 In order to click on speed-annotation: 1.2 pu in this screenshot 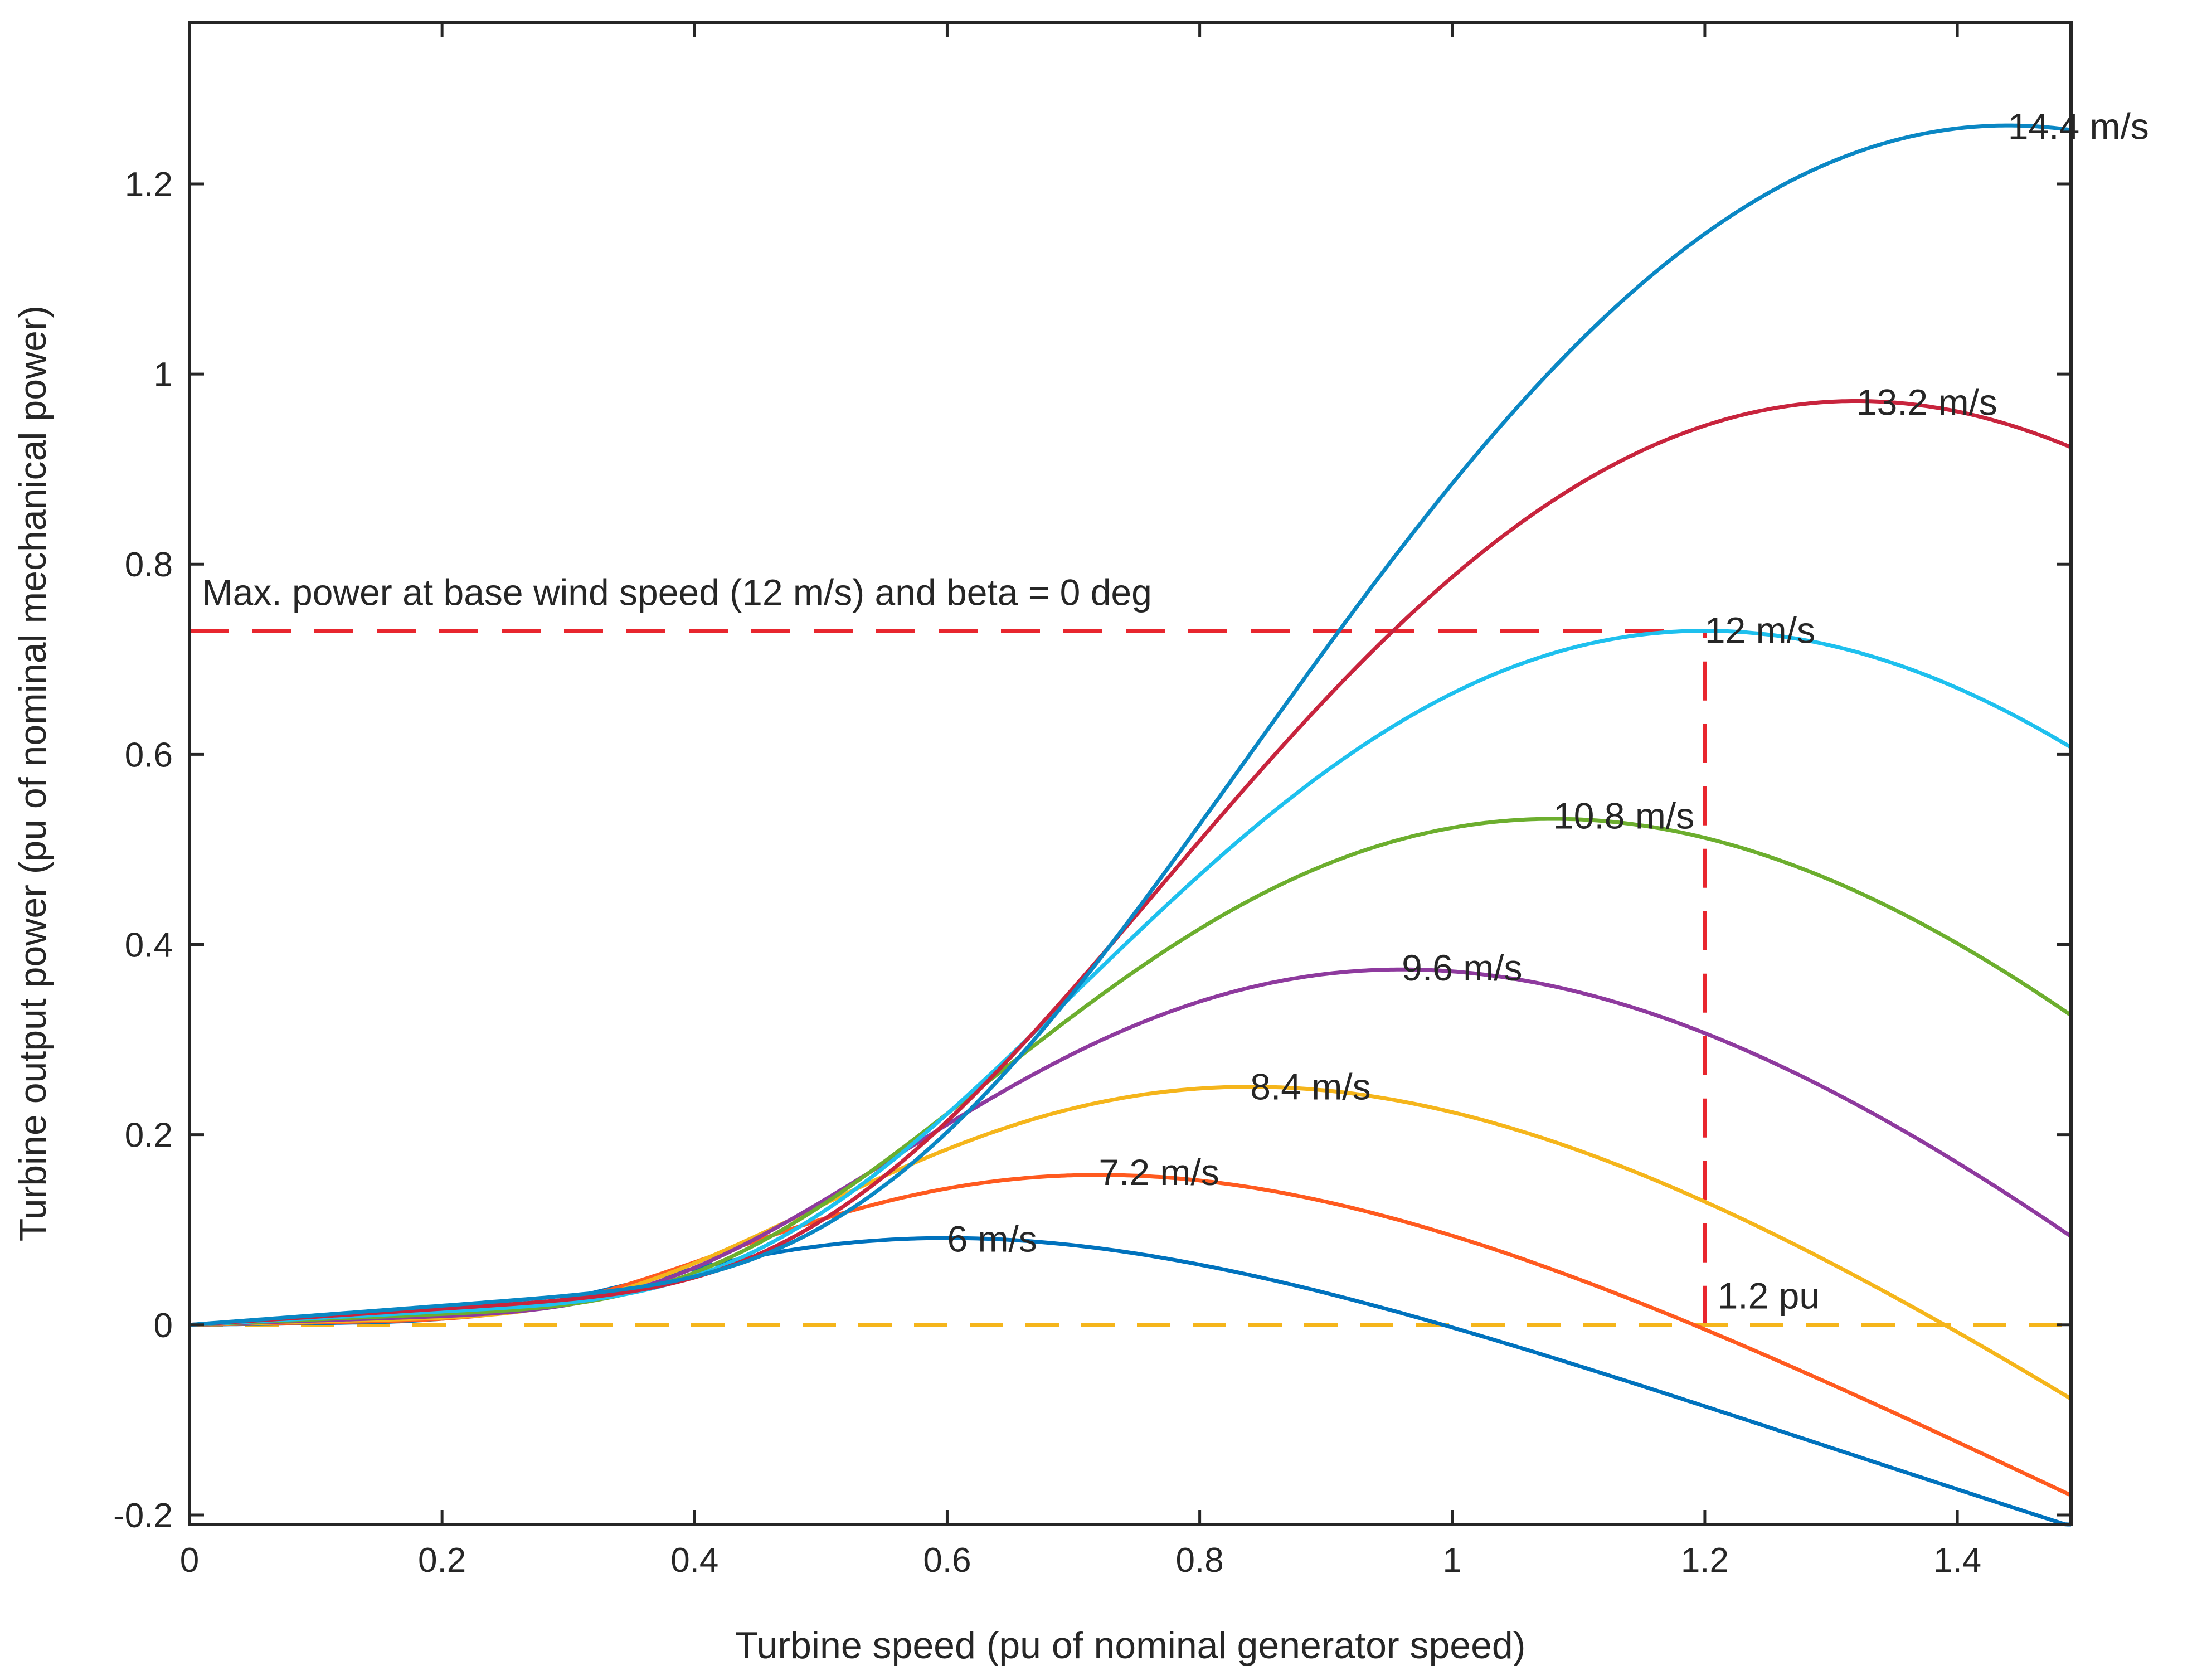, I will do `click(1769, 1296)`.